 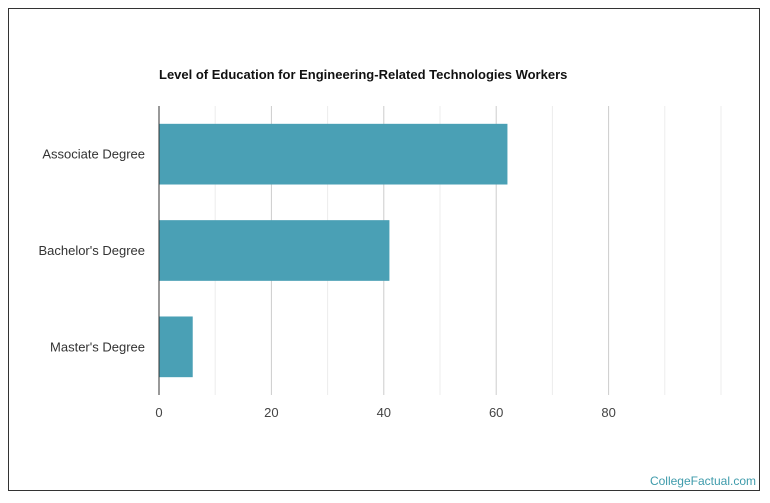 I want to click on bar-master-s-degree, so click(x=176, y=347).